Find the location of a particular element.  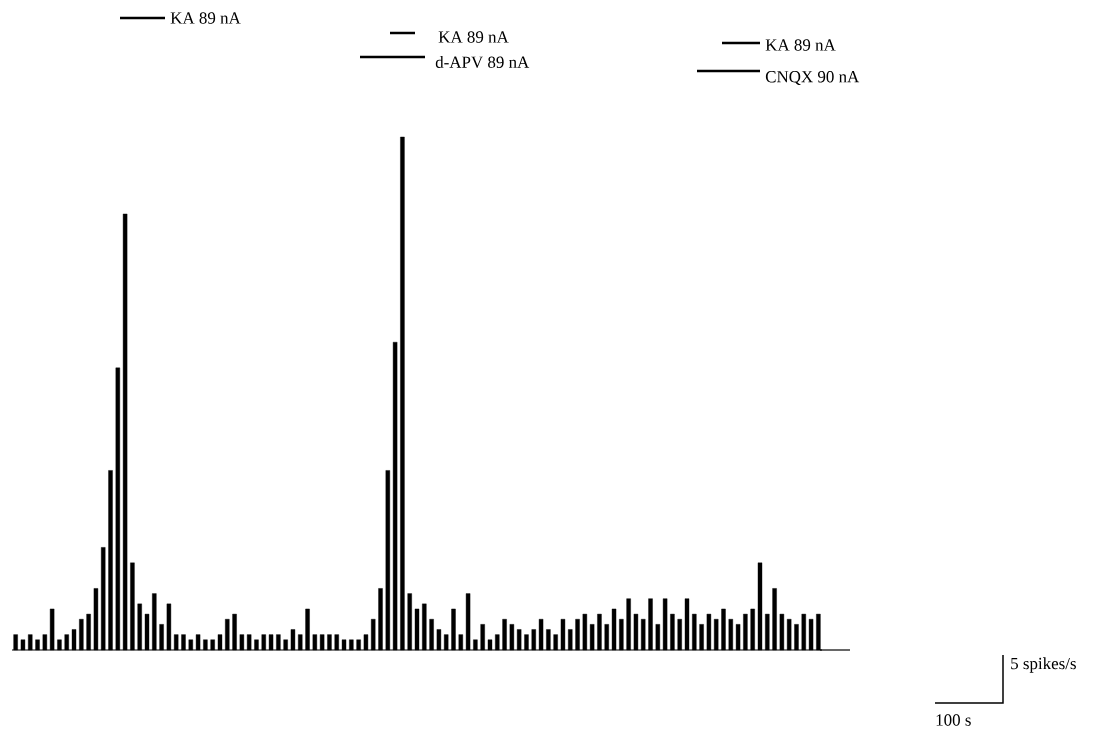

text: 5 spikes/s is located at coordinates (1043, 665).